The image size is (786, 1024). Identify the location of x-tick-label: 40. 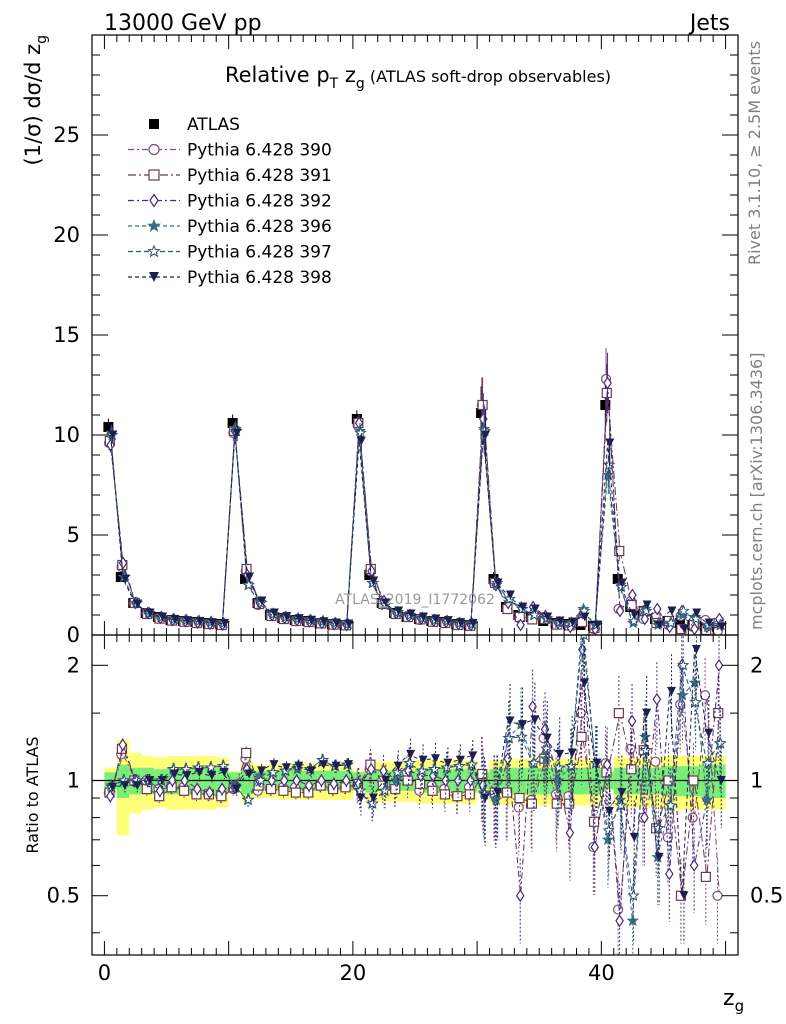
(601, 973).